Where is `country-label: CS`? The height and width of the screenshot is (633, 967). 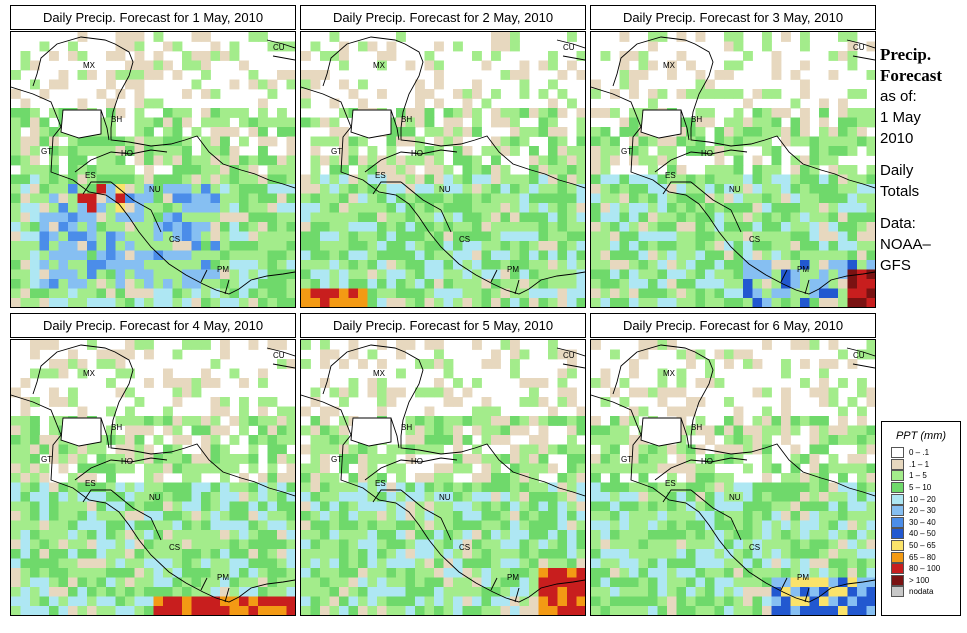
country-label: CS is located at coordinates (174, 547).